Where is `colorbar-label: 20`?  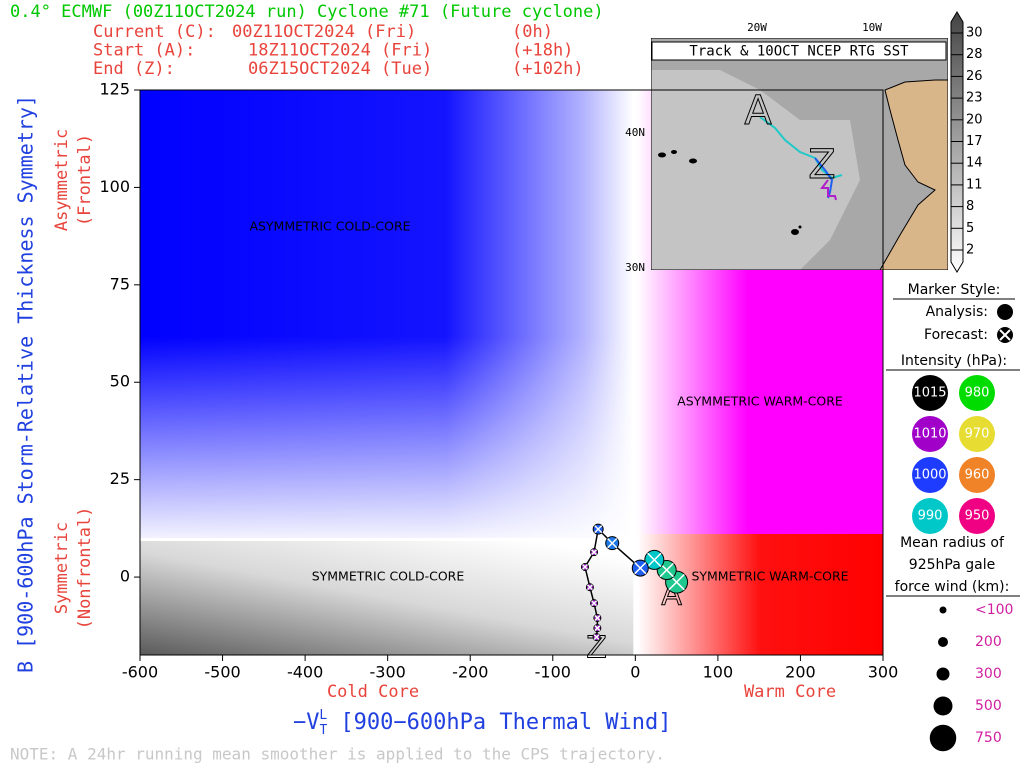
colorbar-label: 20 is located at coordinates (974, 119).